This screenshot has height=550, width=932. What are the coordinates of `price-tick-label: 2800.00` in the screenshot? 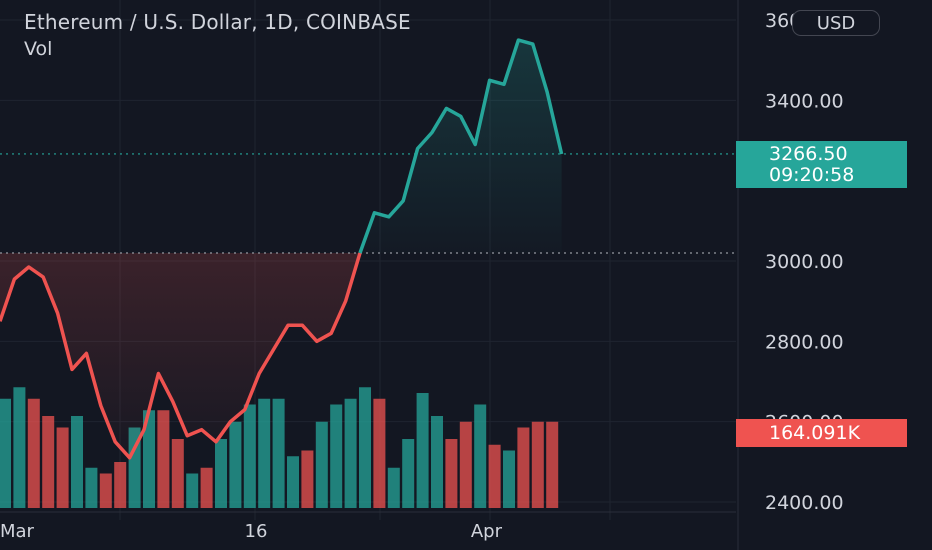 It's located at (804, 342).